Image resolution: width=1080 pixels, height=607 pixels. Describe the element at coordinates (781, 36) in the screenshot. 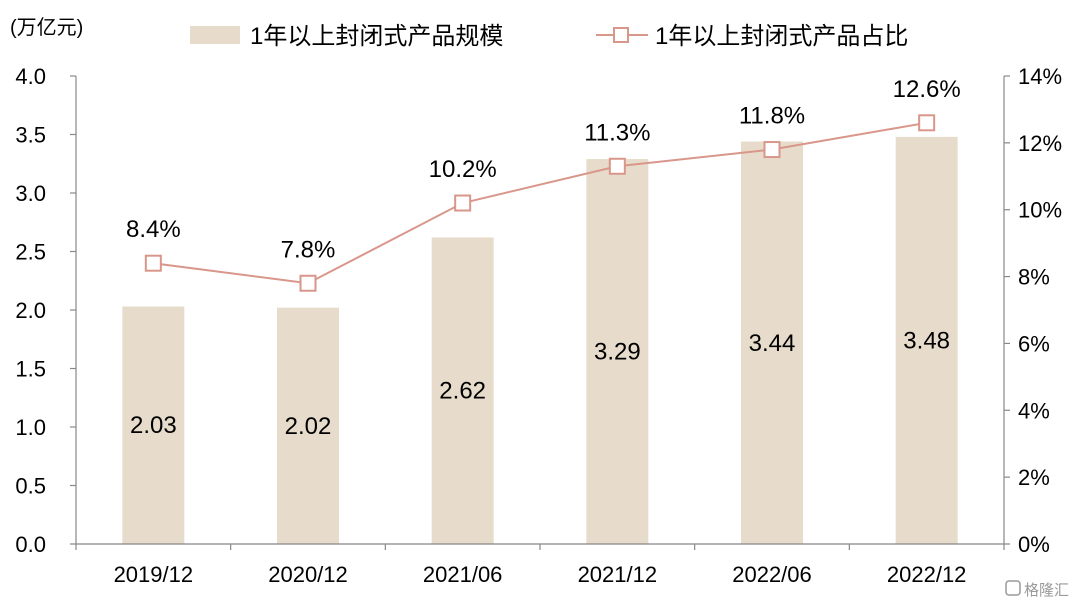

I see `legend-line-label: 1年以上封闭式产品占比` at that location.